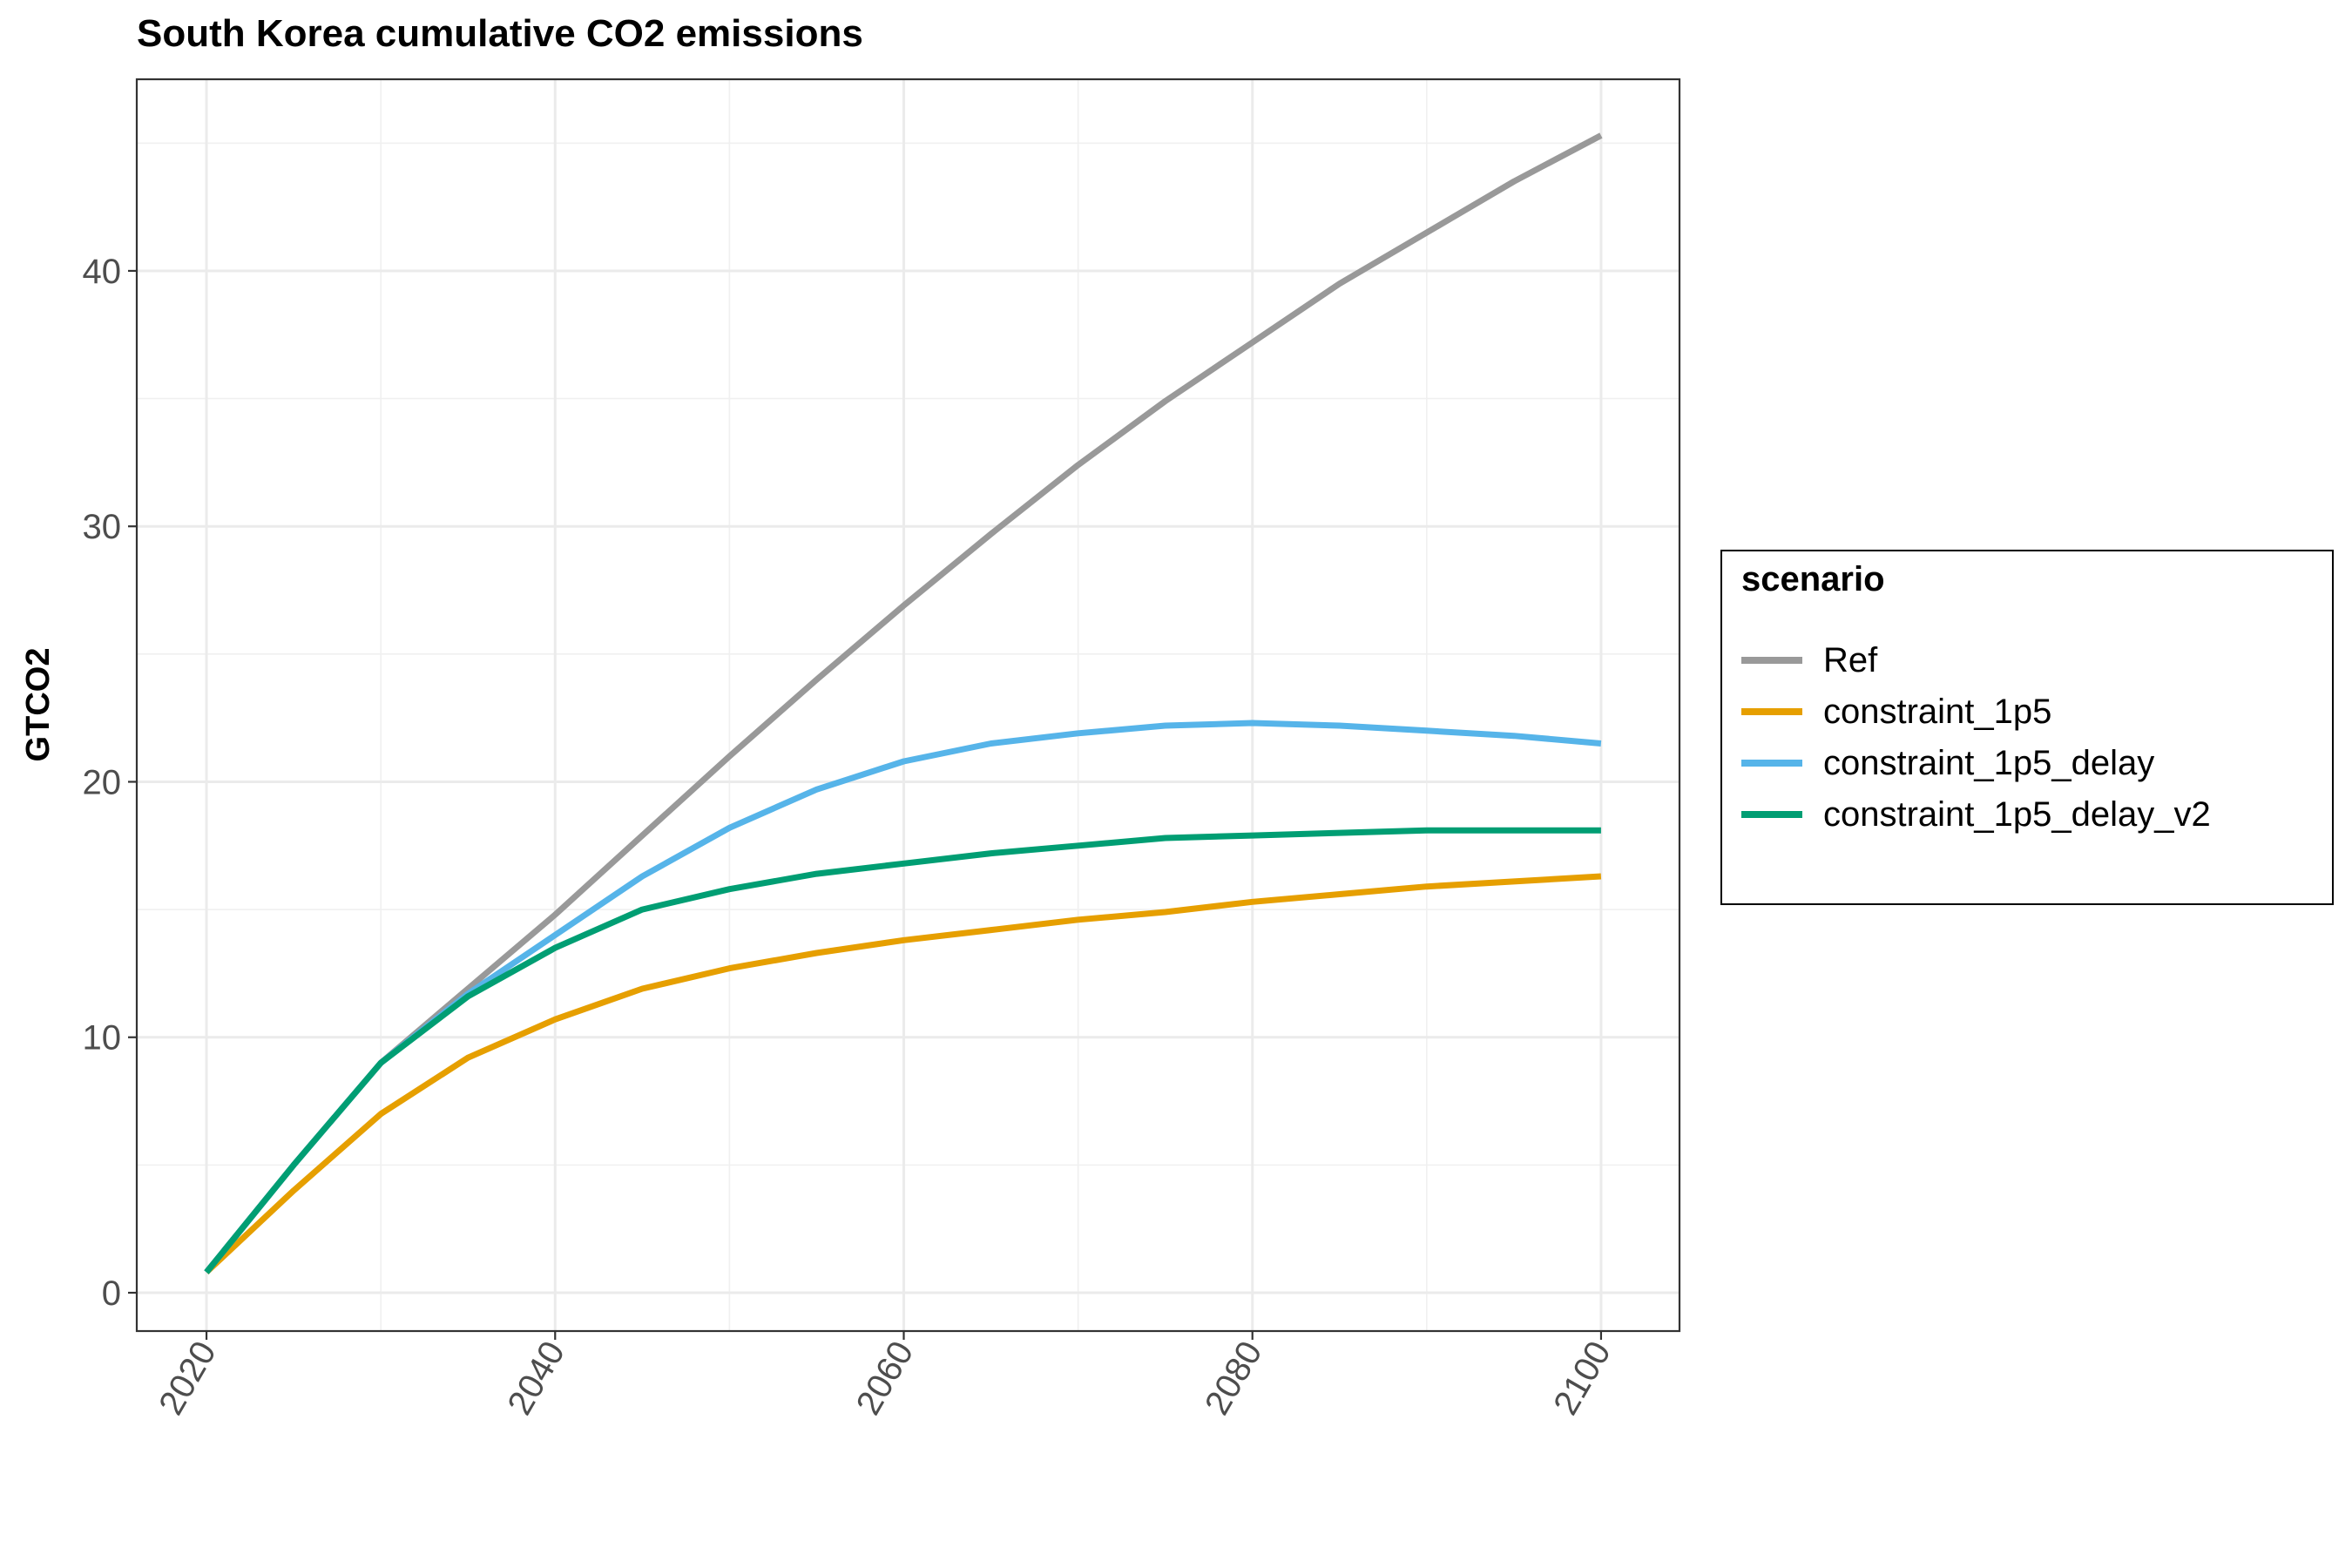 The height and width of the screenshot is (1568, 2352). Describe the element at coordinates (536, 1378) in the screenshot. I see `x-tick-label: 2040` at that location.